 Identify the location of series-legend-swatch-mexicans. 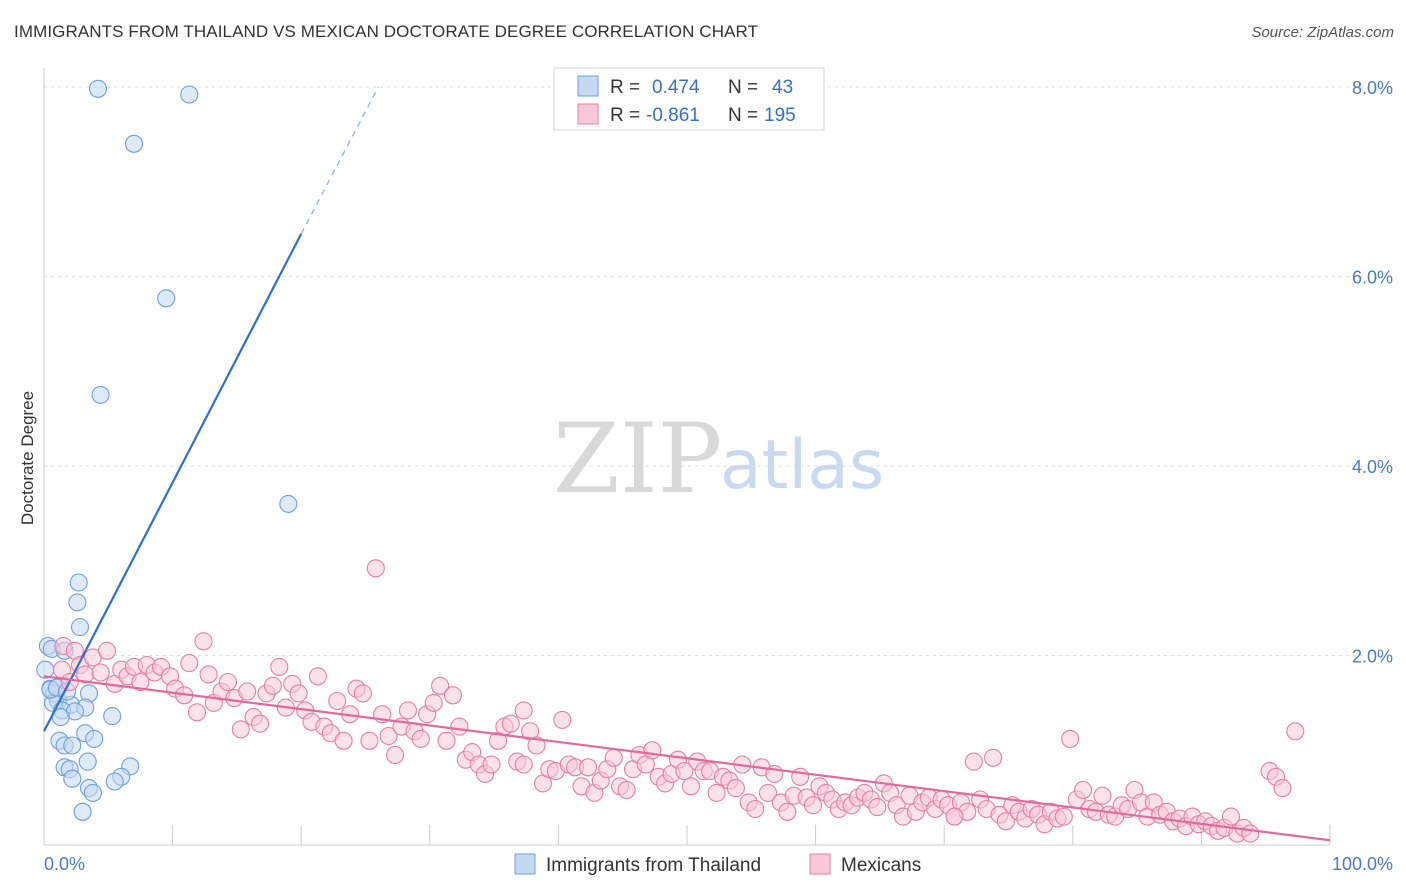
(820, 864).